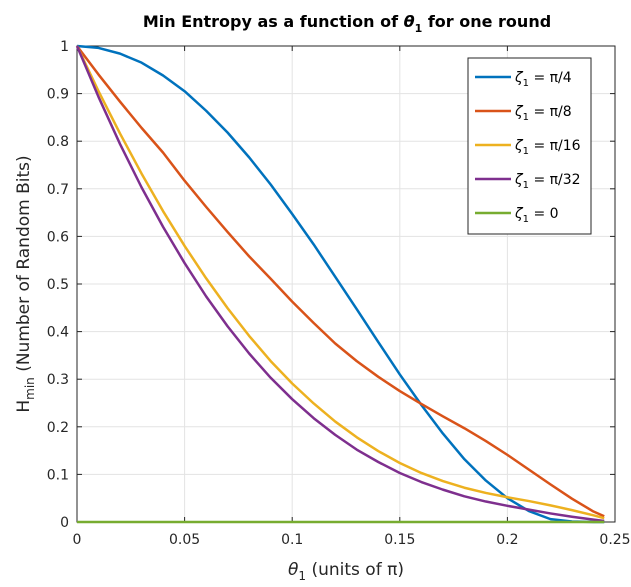 The width and height of the screenshot is (631, 587). Describe the element at coordinates (547, 147) in the screenshot. I see `legend-label-2: ζ1 = π/16` at that location.